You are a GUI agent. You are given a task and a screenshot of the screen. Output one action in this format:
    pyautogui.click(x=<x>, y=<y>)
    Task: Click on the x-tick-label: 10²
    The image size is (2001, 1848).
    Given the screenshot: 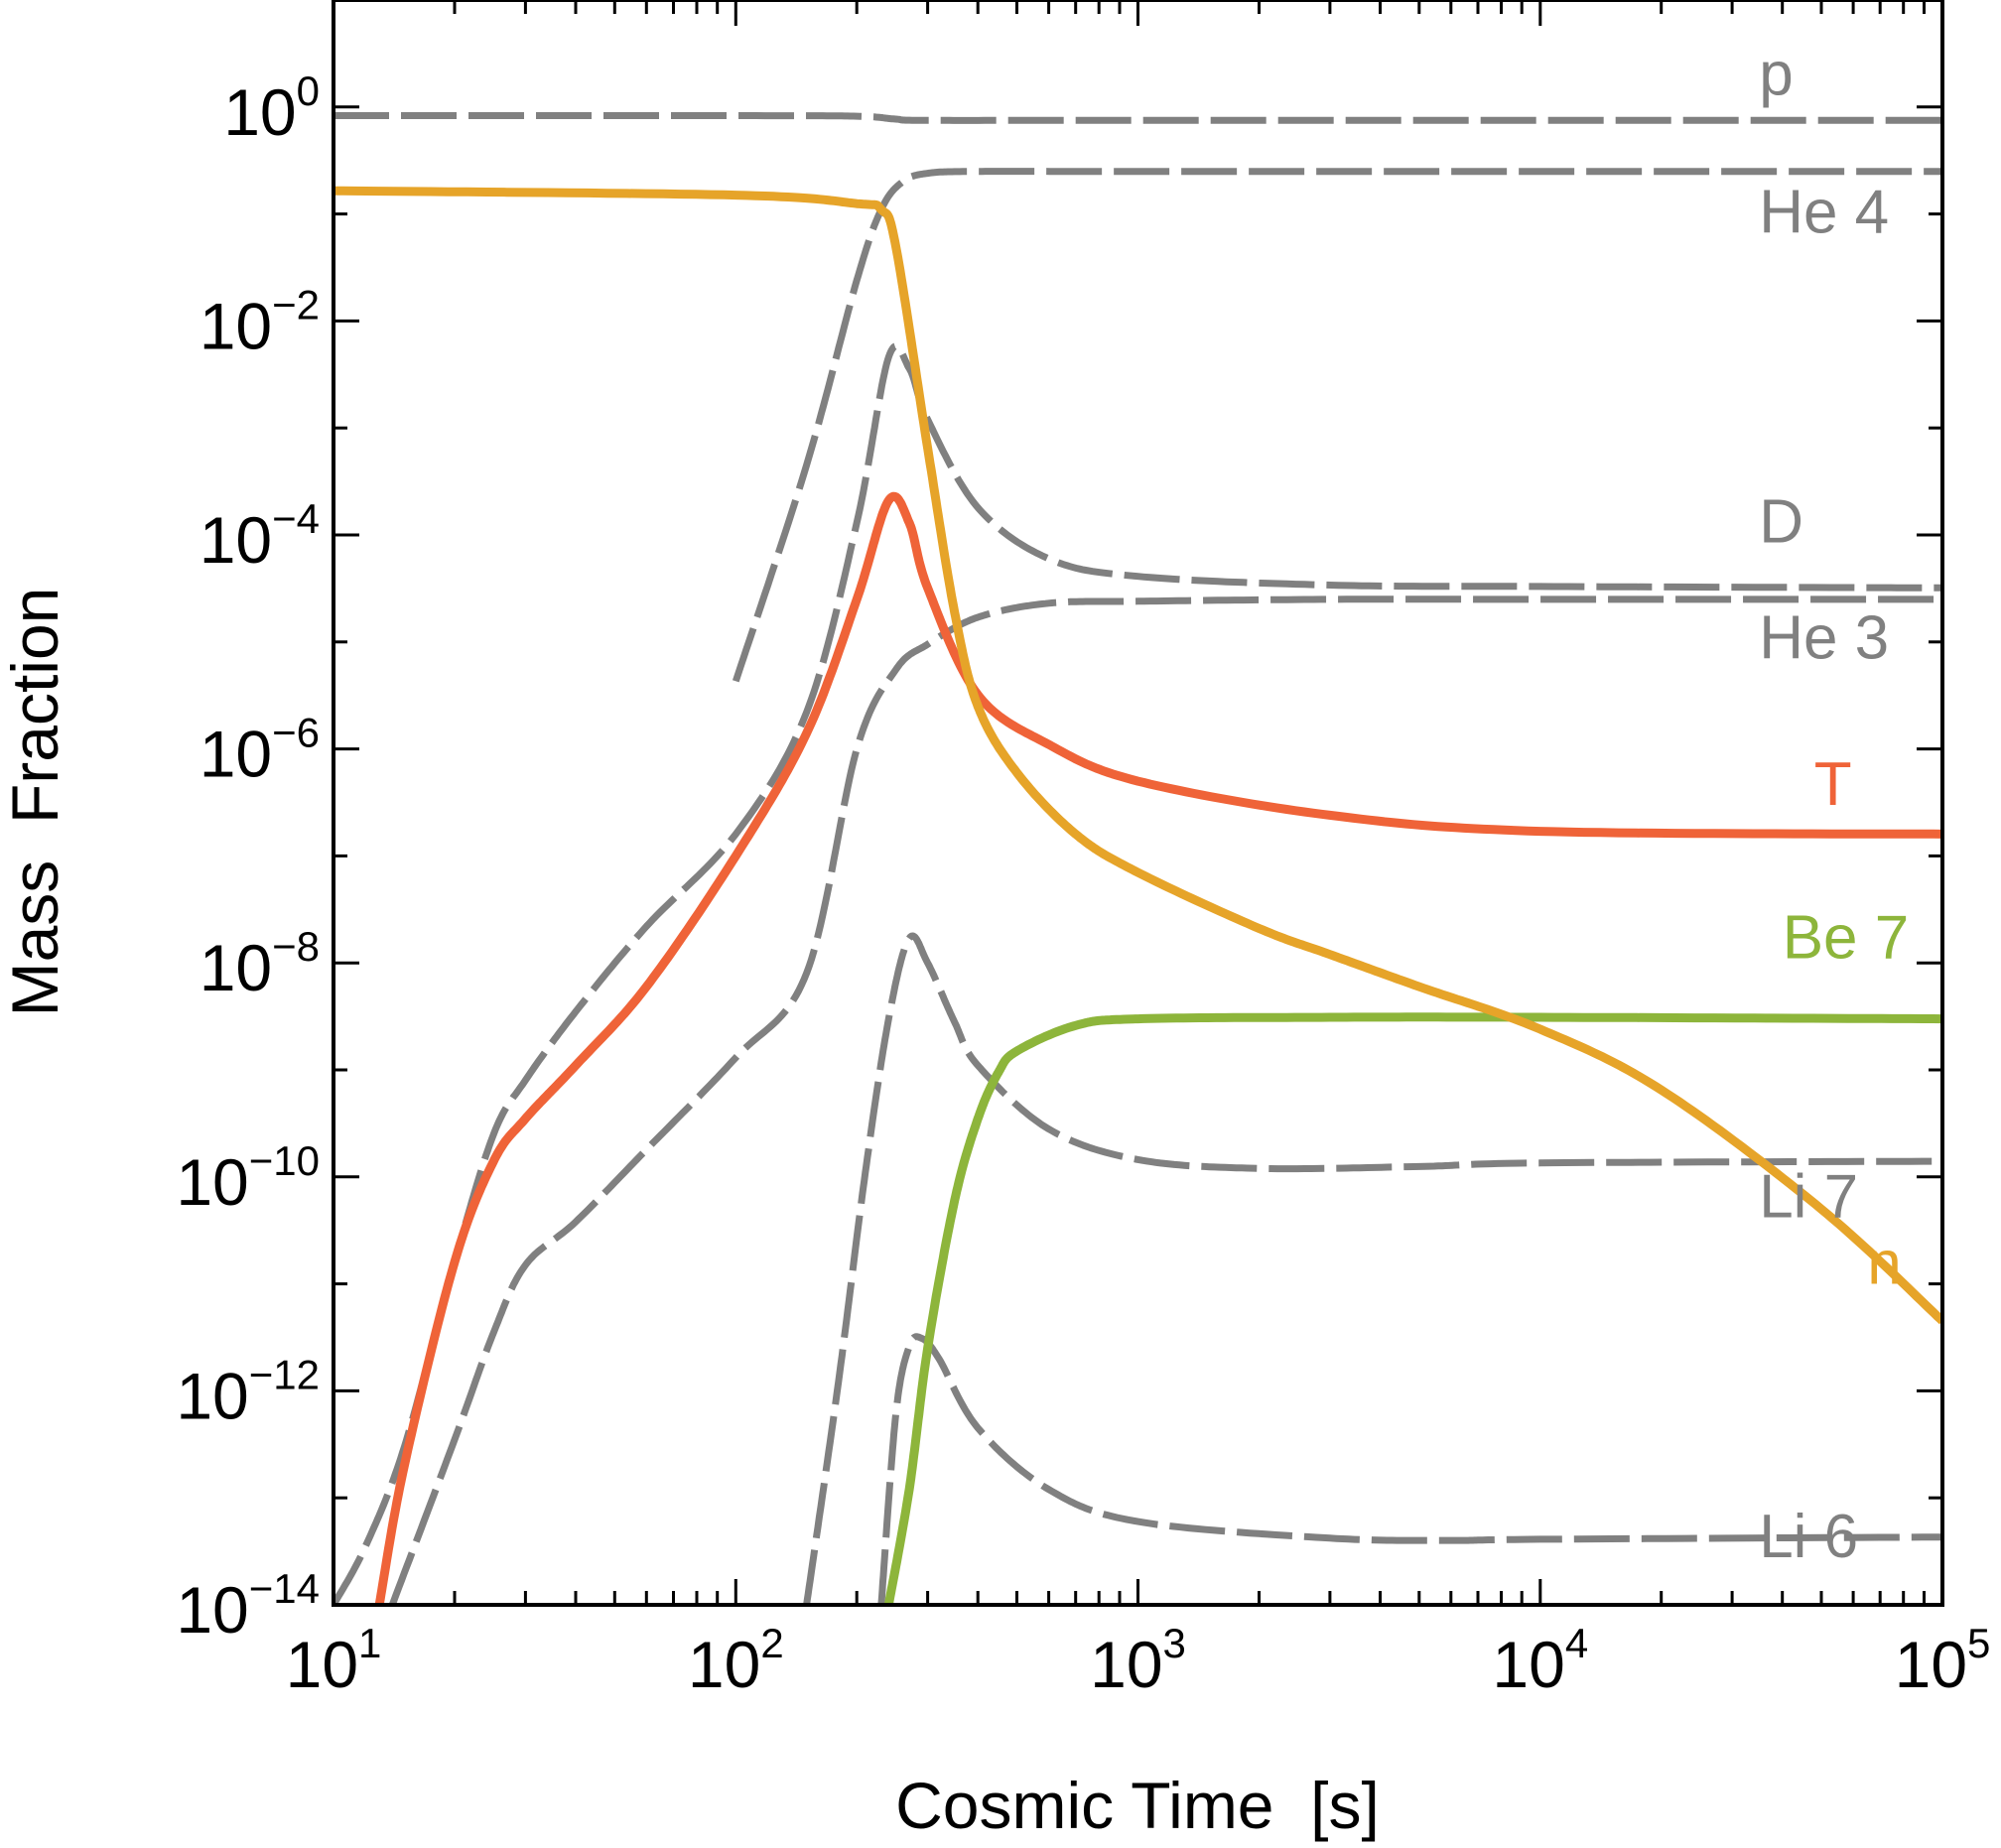 What is the action you would take?
    pyautogui.click(x=736, y=1660)
    